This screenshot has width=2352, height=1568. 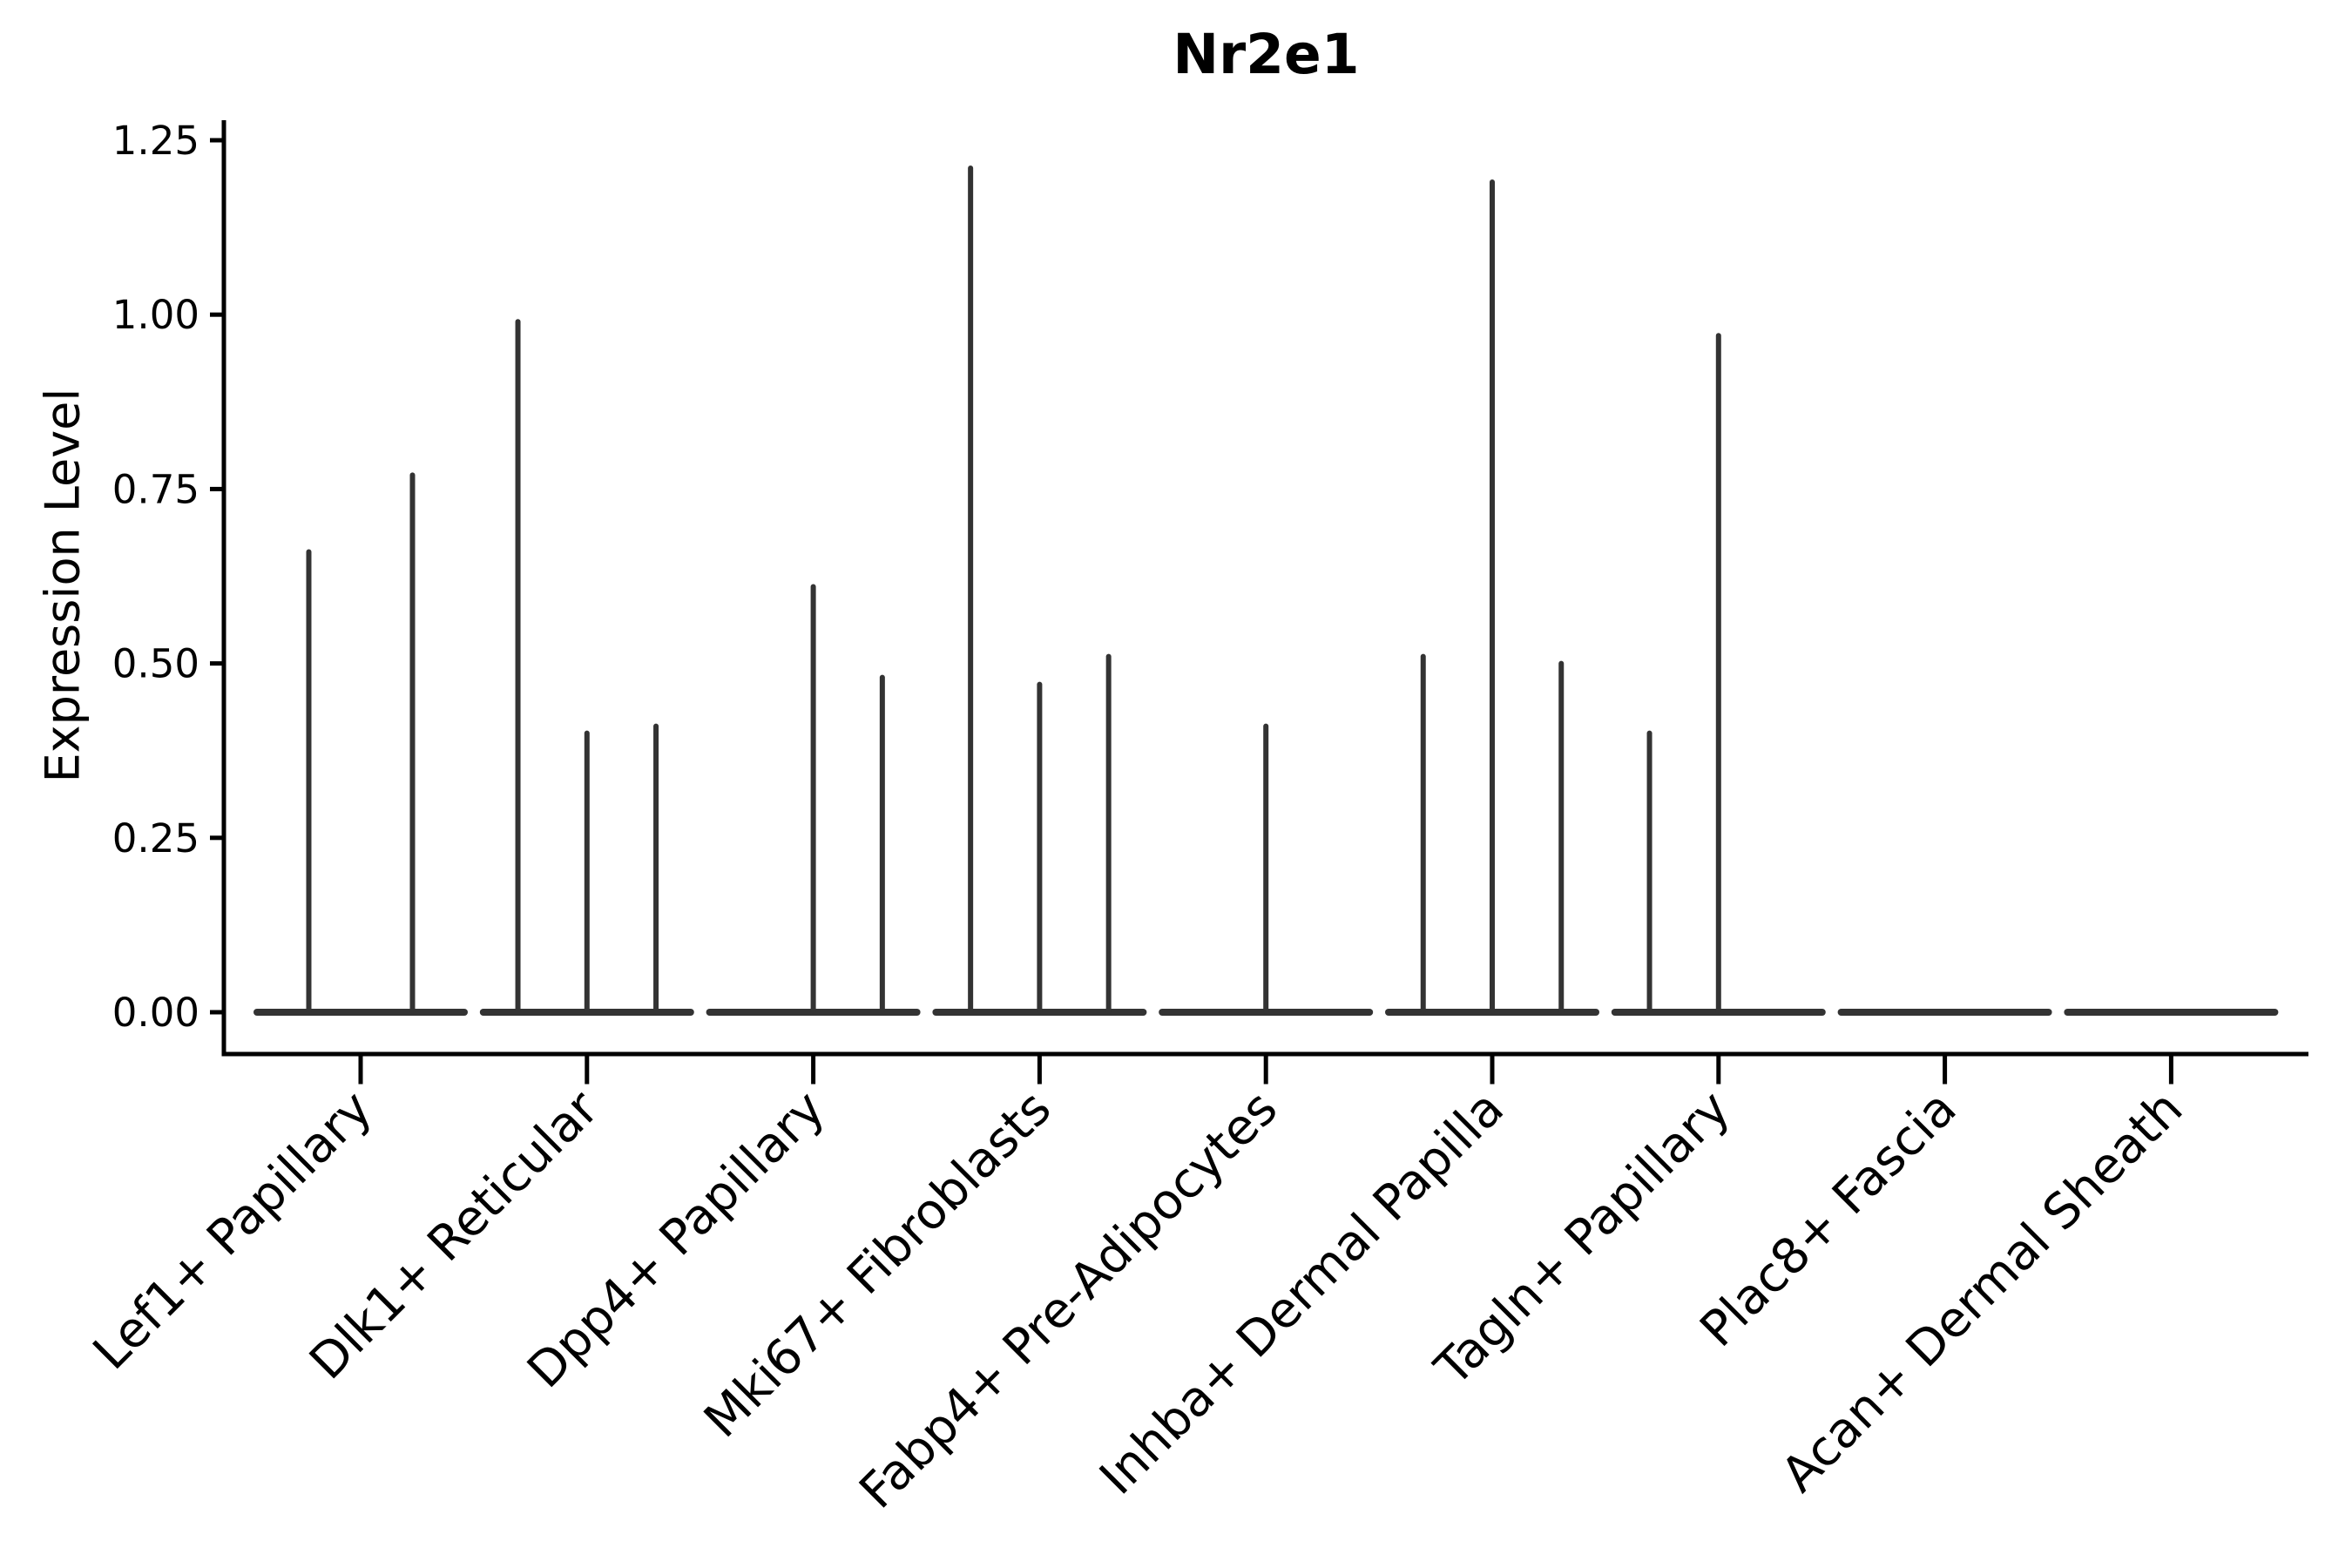 I want to click on y-tick-label: 0.00, so click(x=155, y=1013).